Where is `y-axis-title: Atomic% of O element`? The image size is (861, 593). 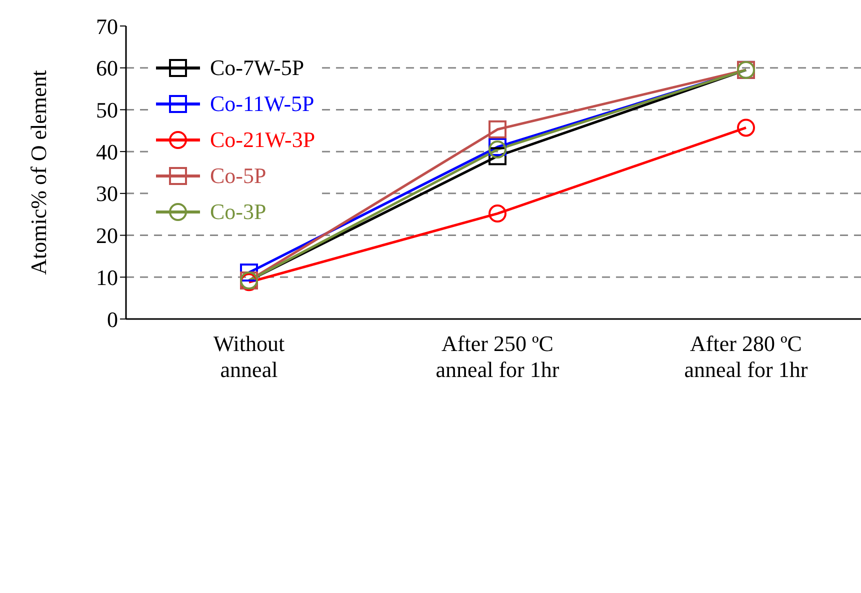
y-axis-title: Atomic% of O element is located at coordinates (38, 172).